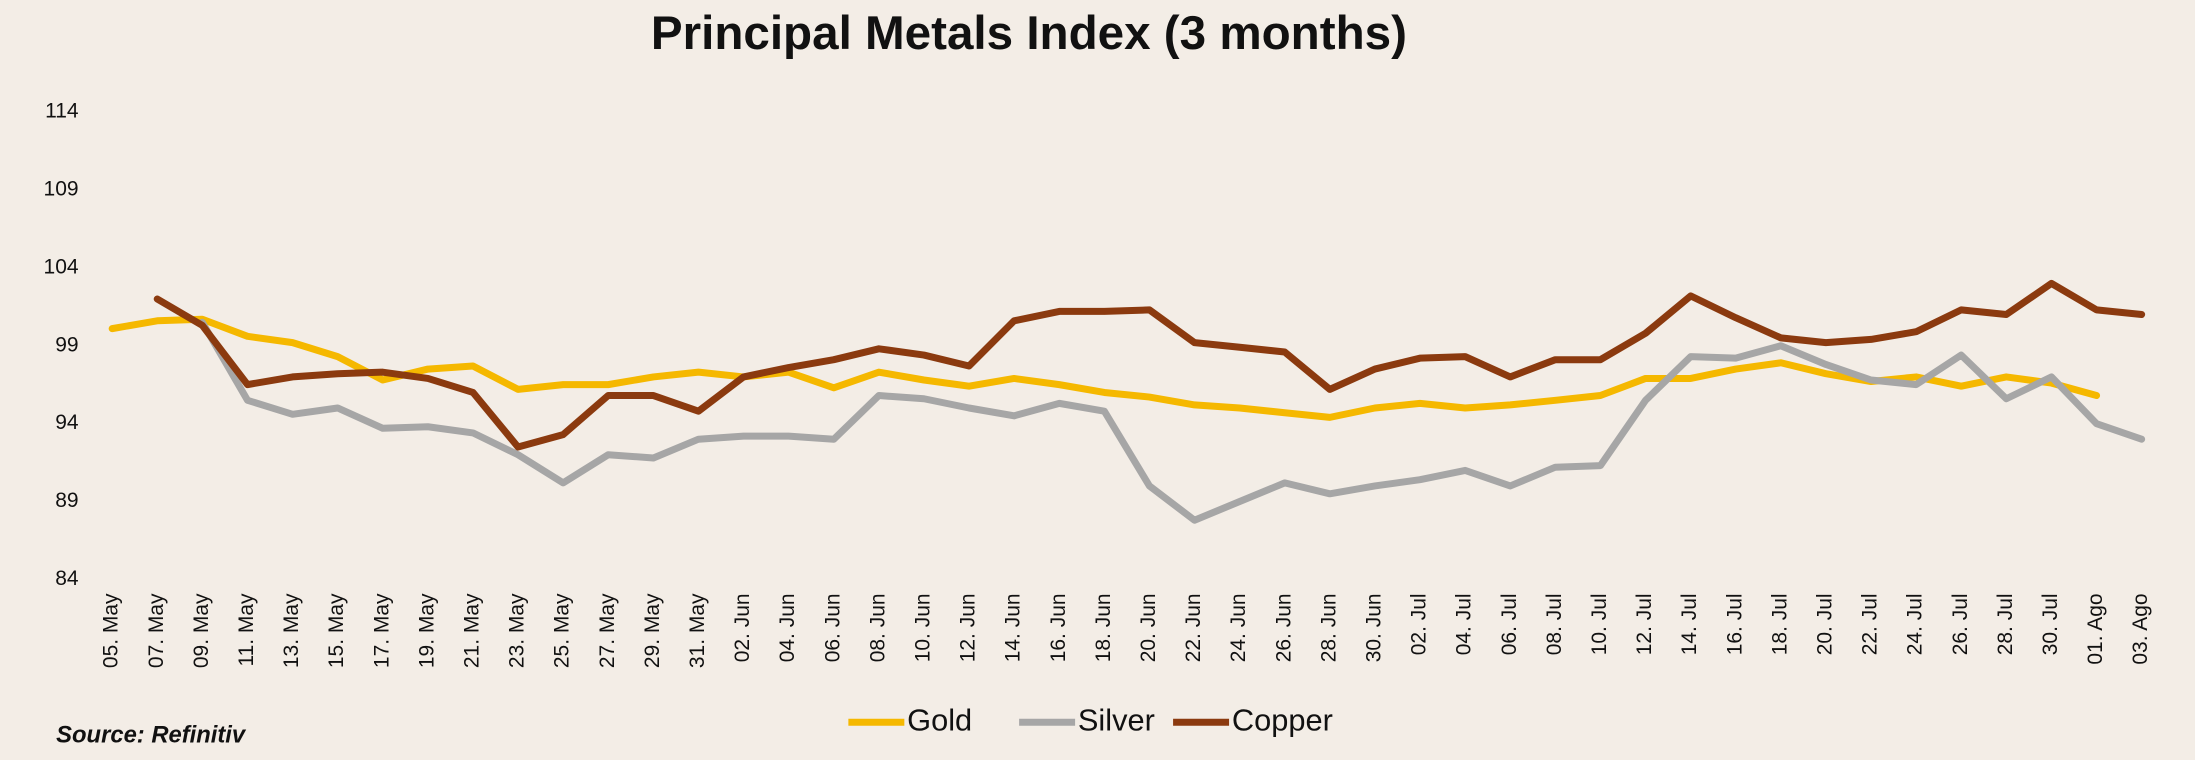 The image size is (2195, 760). I want to click on legend-label: Gold, so click(939, 719).